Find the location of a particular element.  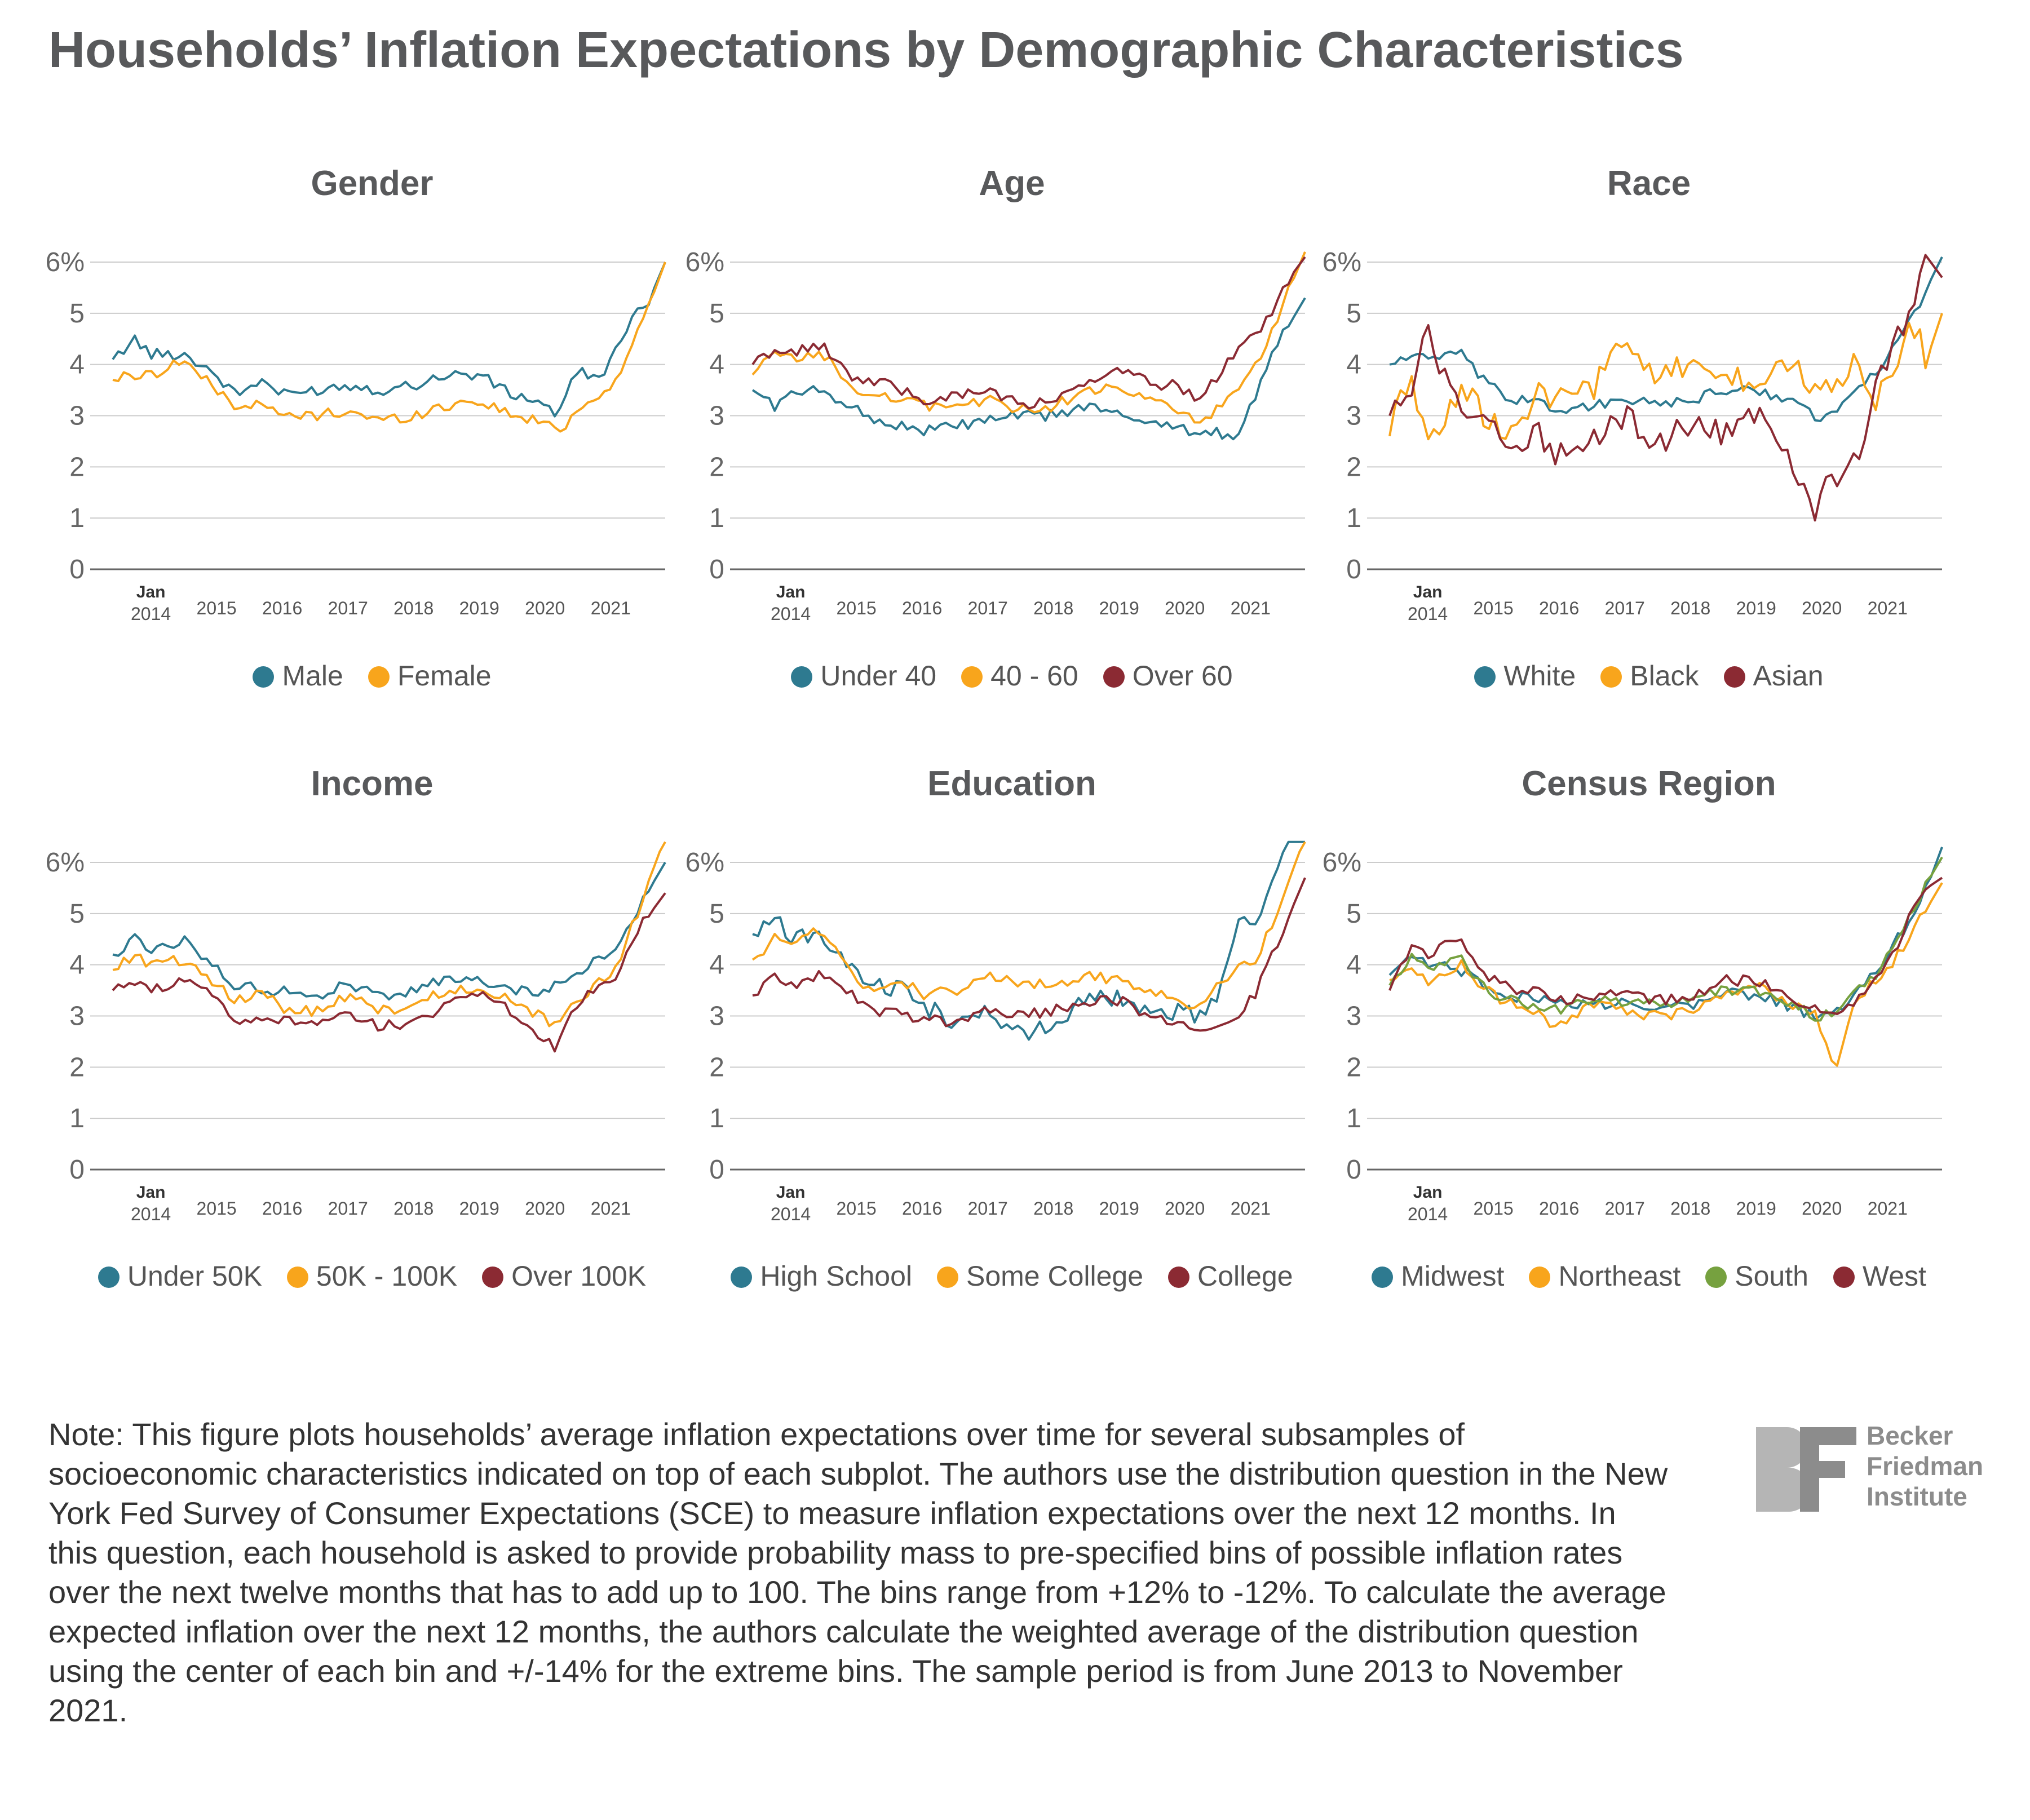

legend-item-south: South is located at coordinates (1756, 1276).